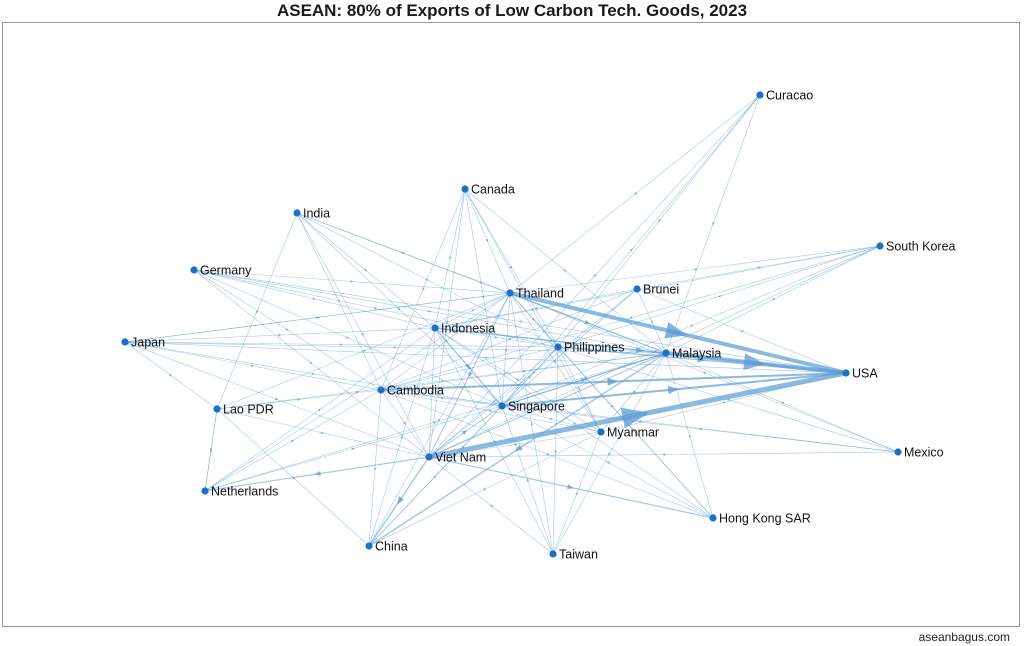 The image size is (1024, 646). What do you see at coordinates (628, 433) in the screenshot?
I see `node-myanmar: Myanmar` at bounding box center [628, 433].